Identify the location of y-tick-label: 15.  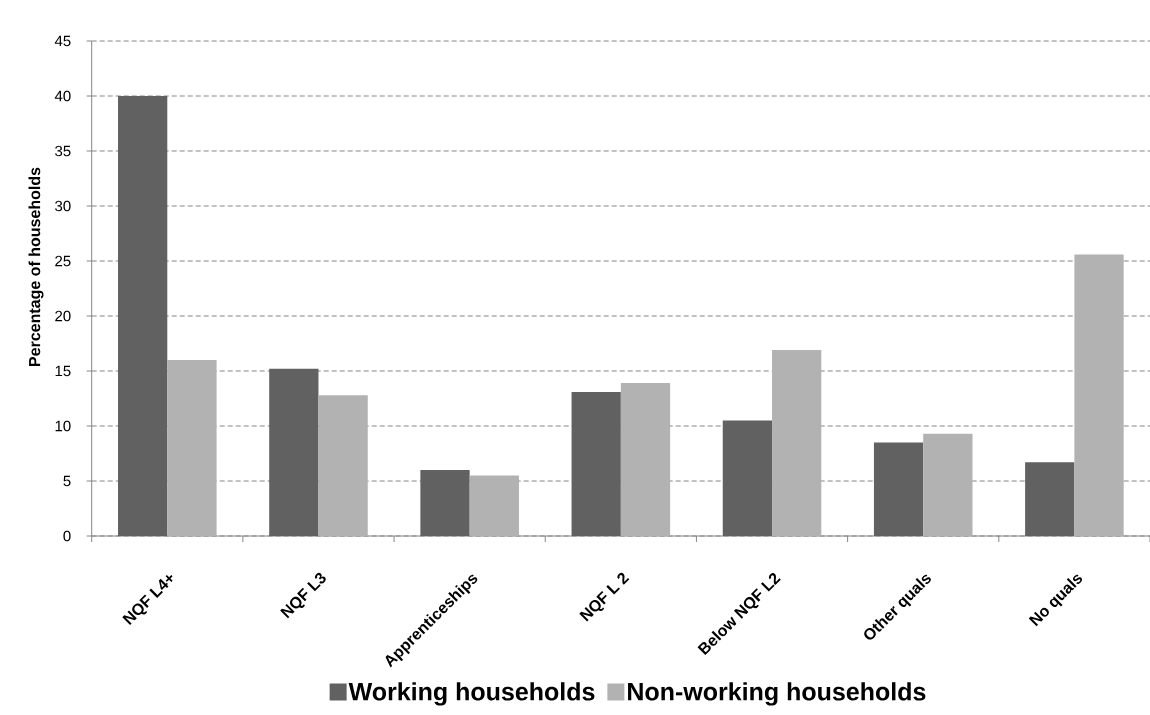
(63, 371).